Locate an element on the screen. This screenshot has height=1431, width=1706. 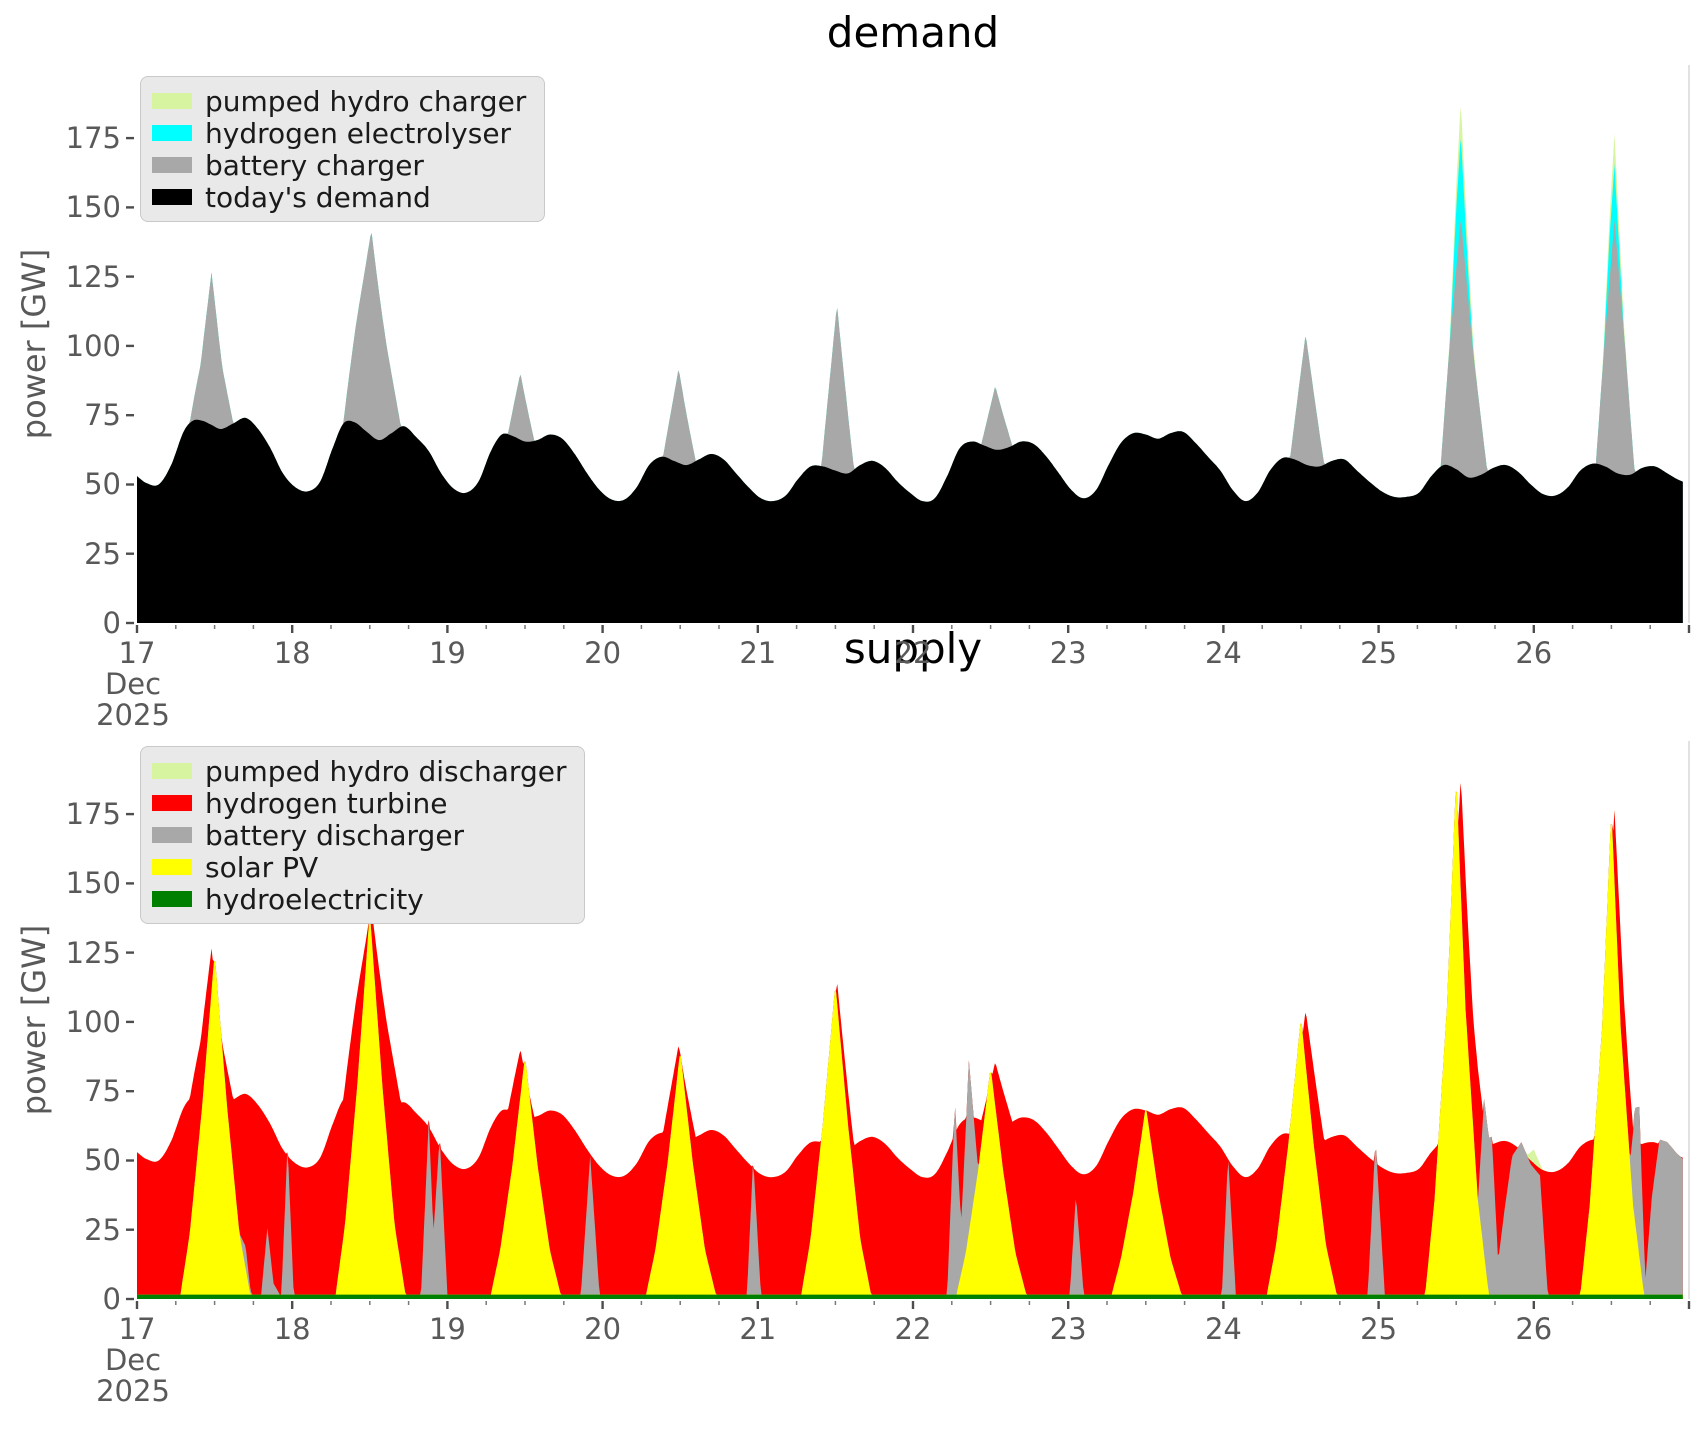
demand-x-tick-label-26: 26 is located at coordinates (1534, 653).